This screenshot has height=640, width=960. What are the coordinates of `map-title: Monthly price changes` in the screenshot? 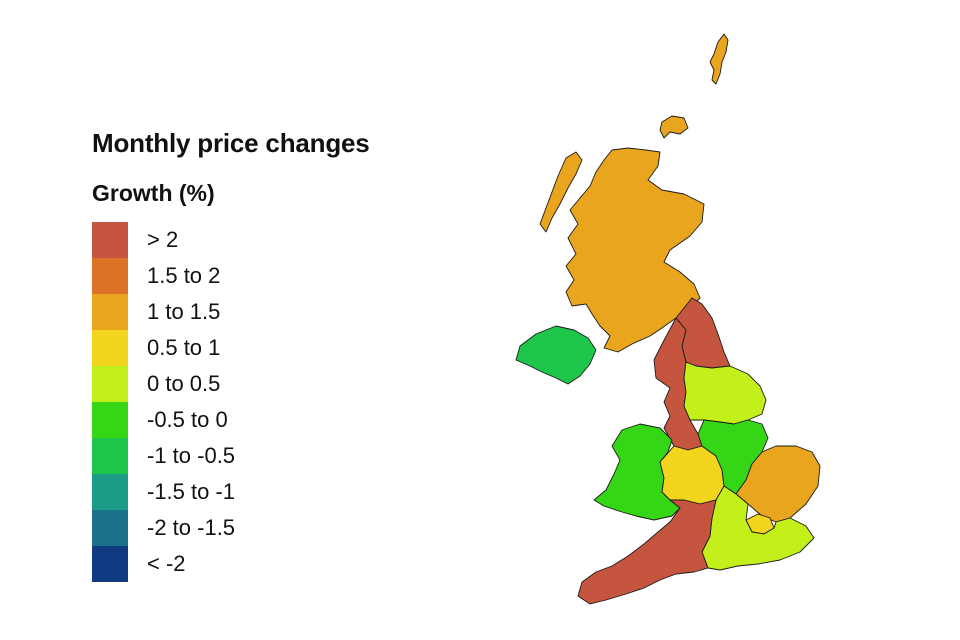 It's located at (231, 143).